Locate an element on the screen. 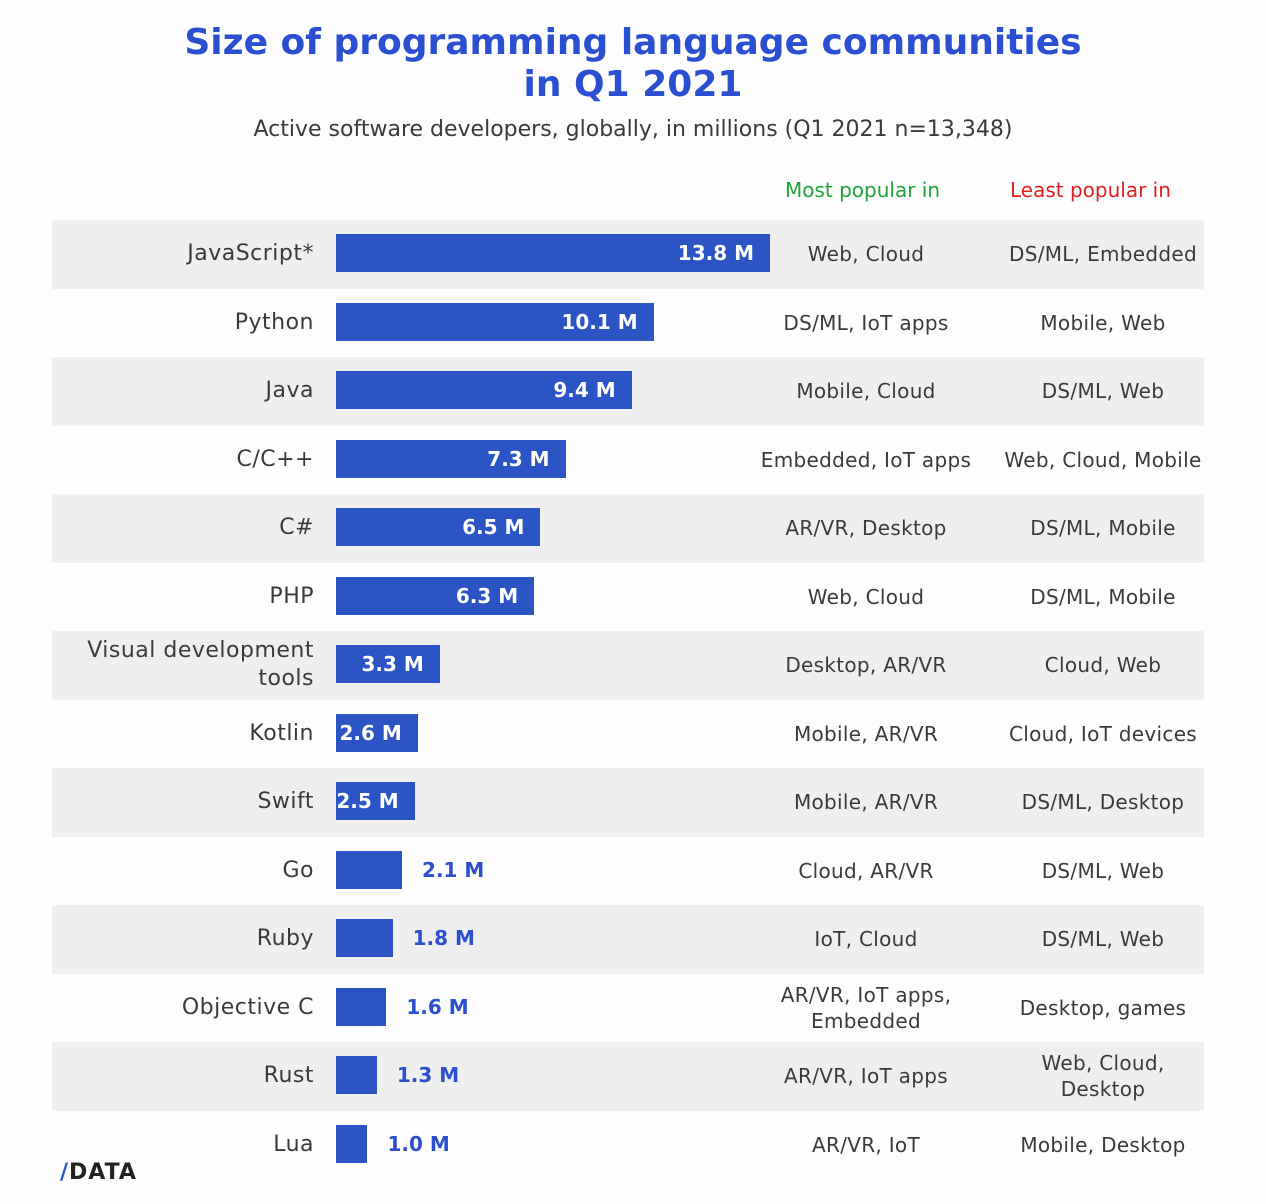 The height and width of the screenshot is (1204, 1266). most-popular-cell: Desktop, AR/VR is located at coordinates (866, 665).